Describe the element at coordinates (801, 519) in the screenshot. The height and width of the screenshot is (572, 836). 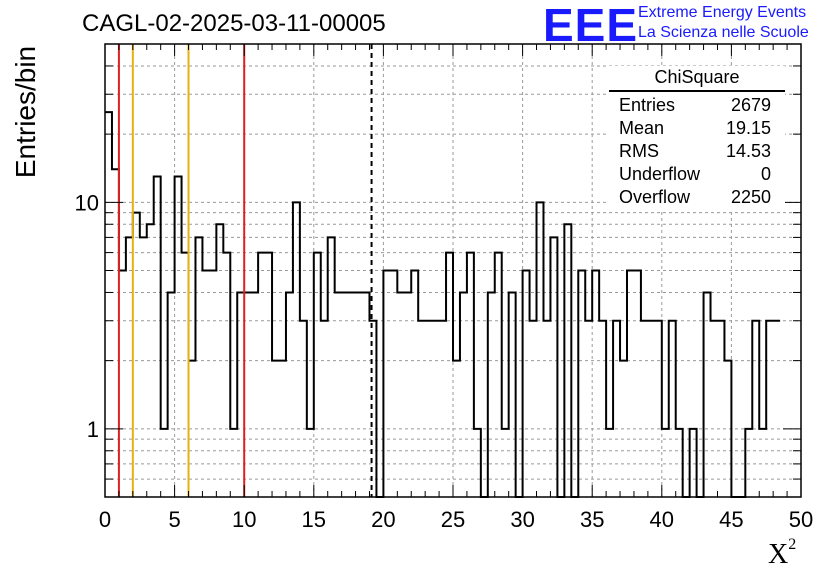
I see `x-tick-label: 50` at that location.